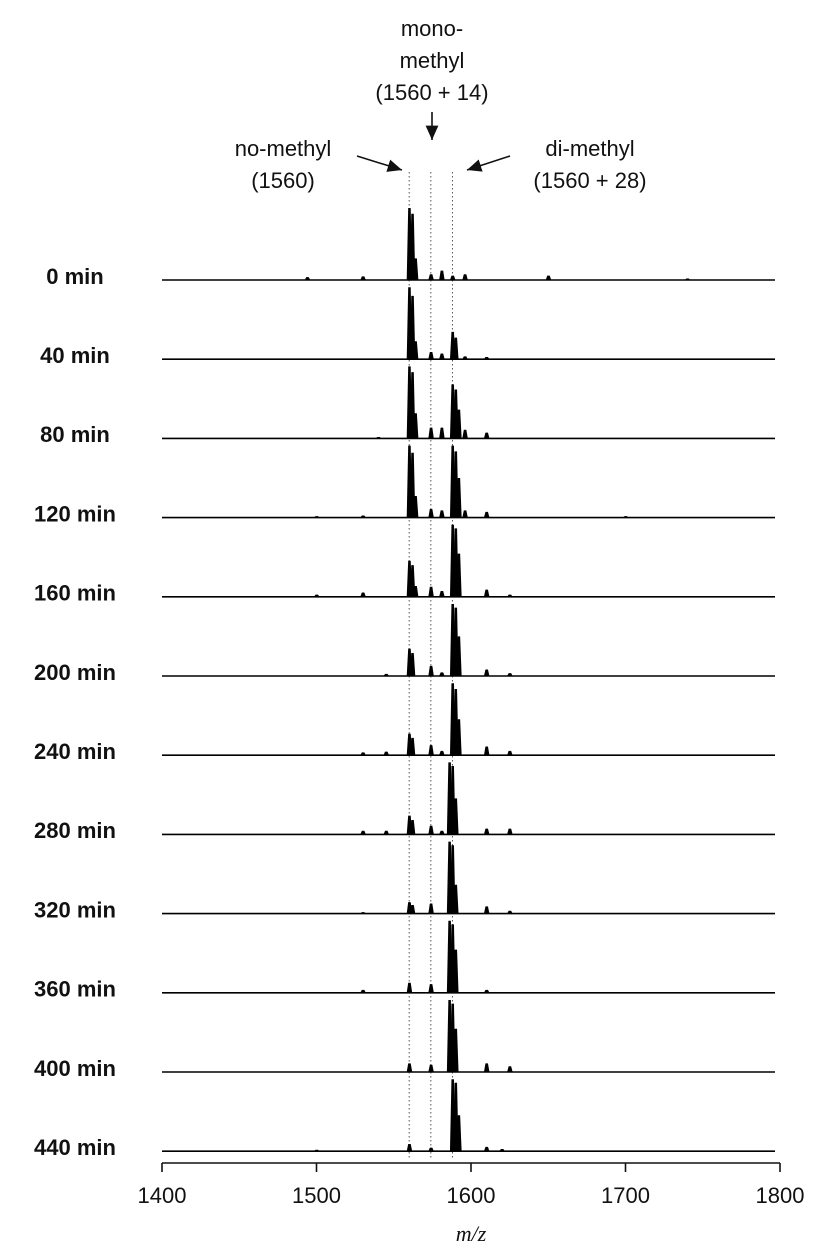  What do you see at coordinates (780, 1195) in the screenshot?
I see `x-tick-label: 1800` at bounding box center [780, 1195].